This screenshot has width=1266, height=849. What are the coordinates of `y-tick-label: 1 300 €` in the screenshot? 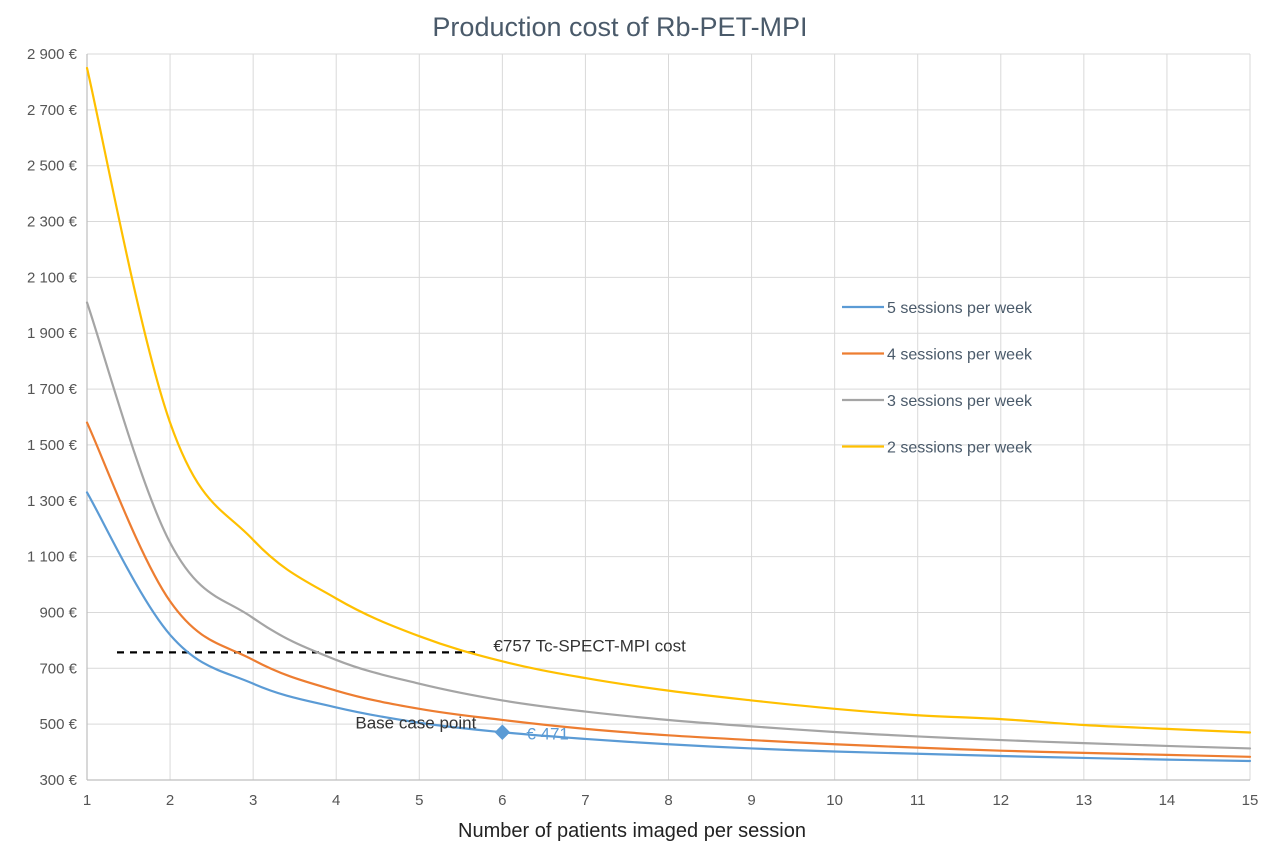 It's located at (52, 501).